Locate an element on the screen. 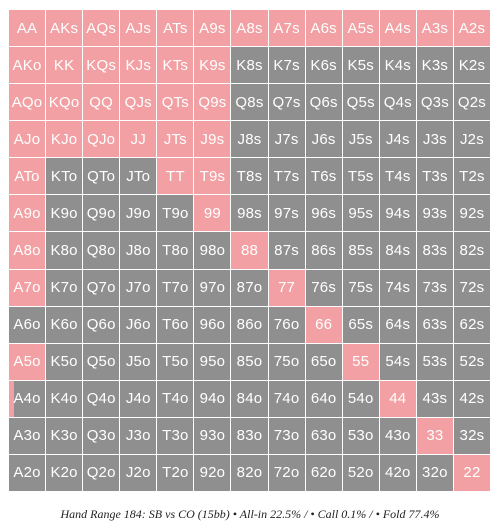 The height and width of the screenshot is (532, 500). hand-cell-A3s: A3s is located at coordinates (434, 28).